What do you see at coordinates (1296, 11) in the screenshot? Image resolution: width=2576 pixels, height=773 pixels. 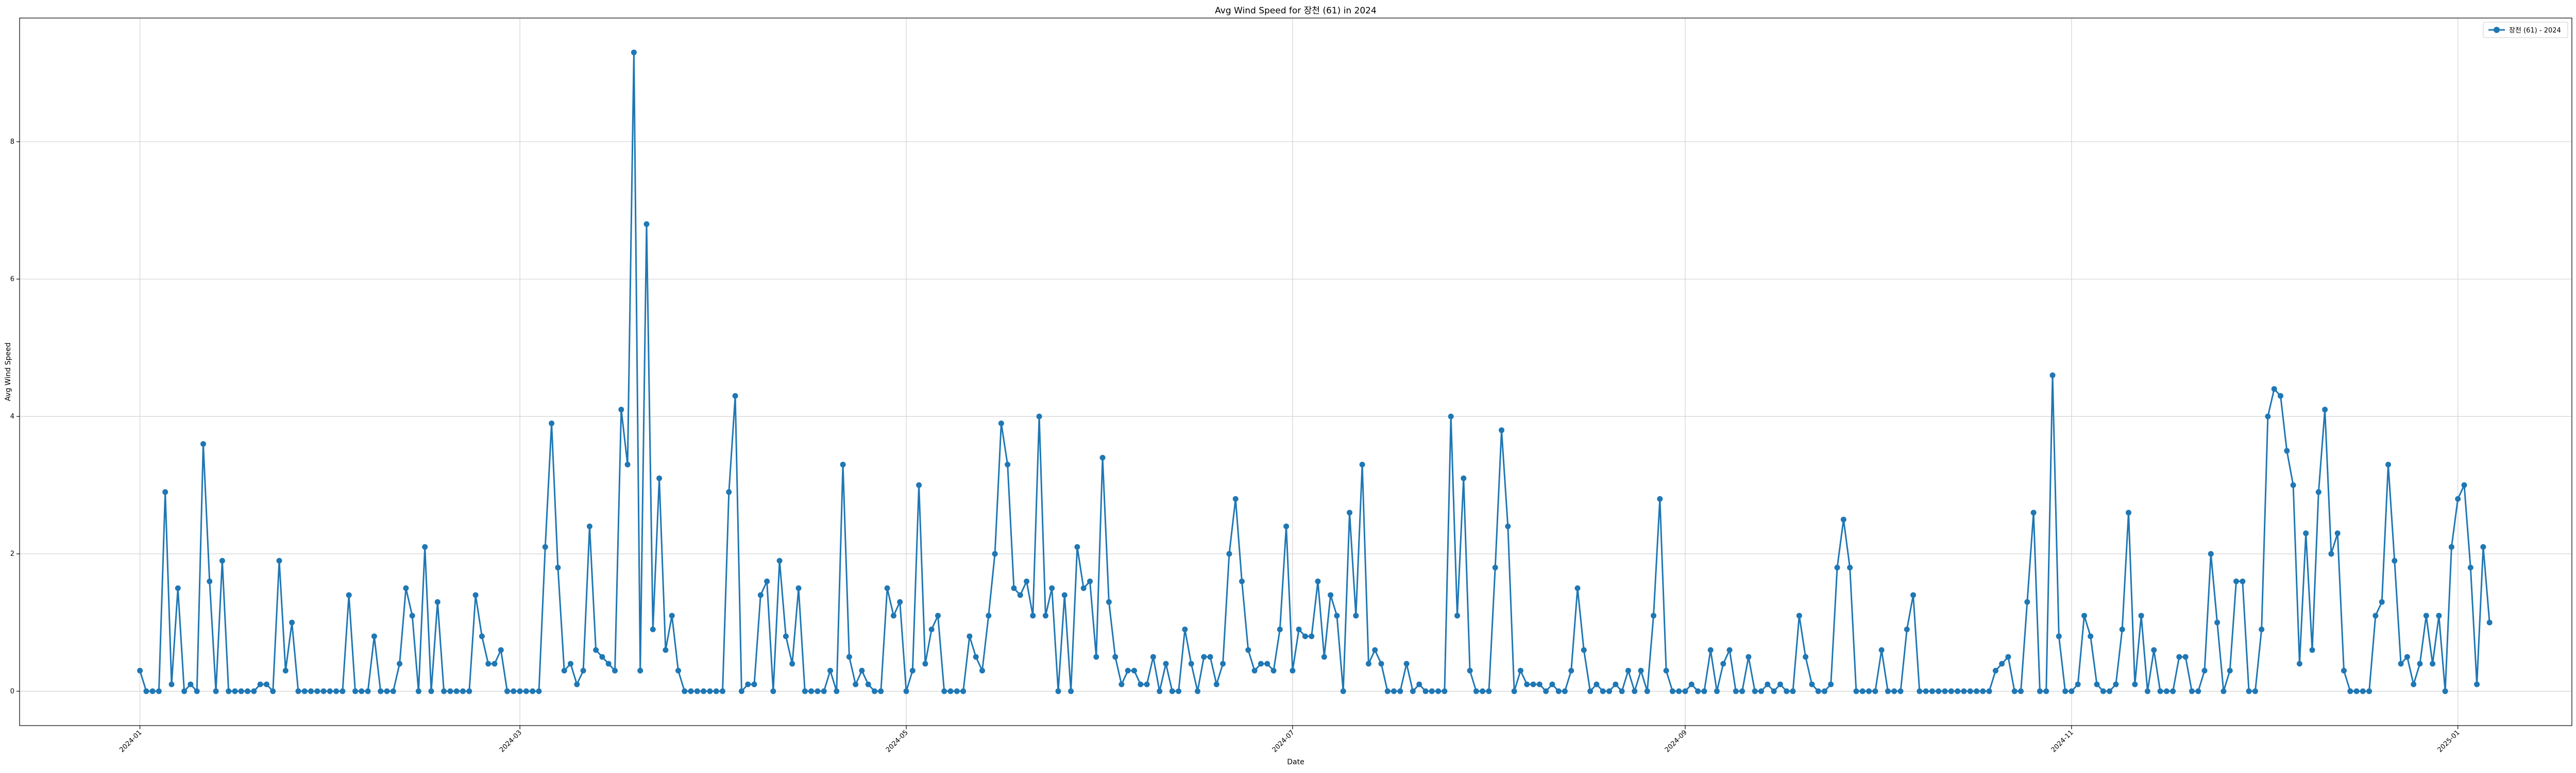 I see `chart-title: Avg Wind Speed for 장천 (61) in 2024` at bounding box center [1296, 11].